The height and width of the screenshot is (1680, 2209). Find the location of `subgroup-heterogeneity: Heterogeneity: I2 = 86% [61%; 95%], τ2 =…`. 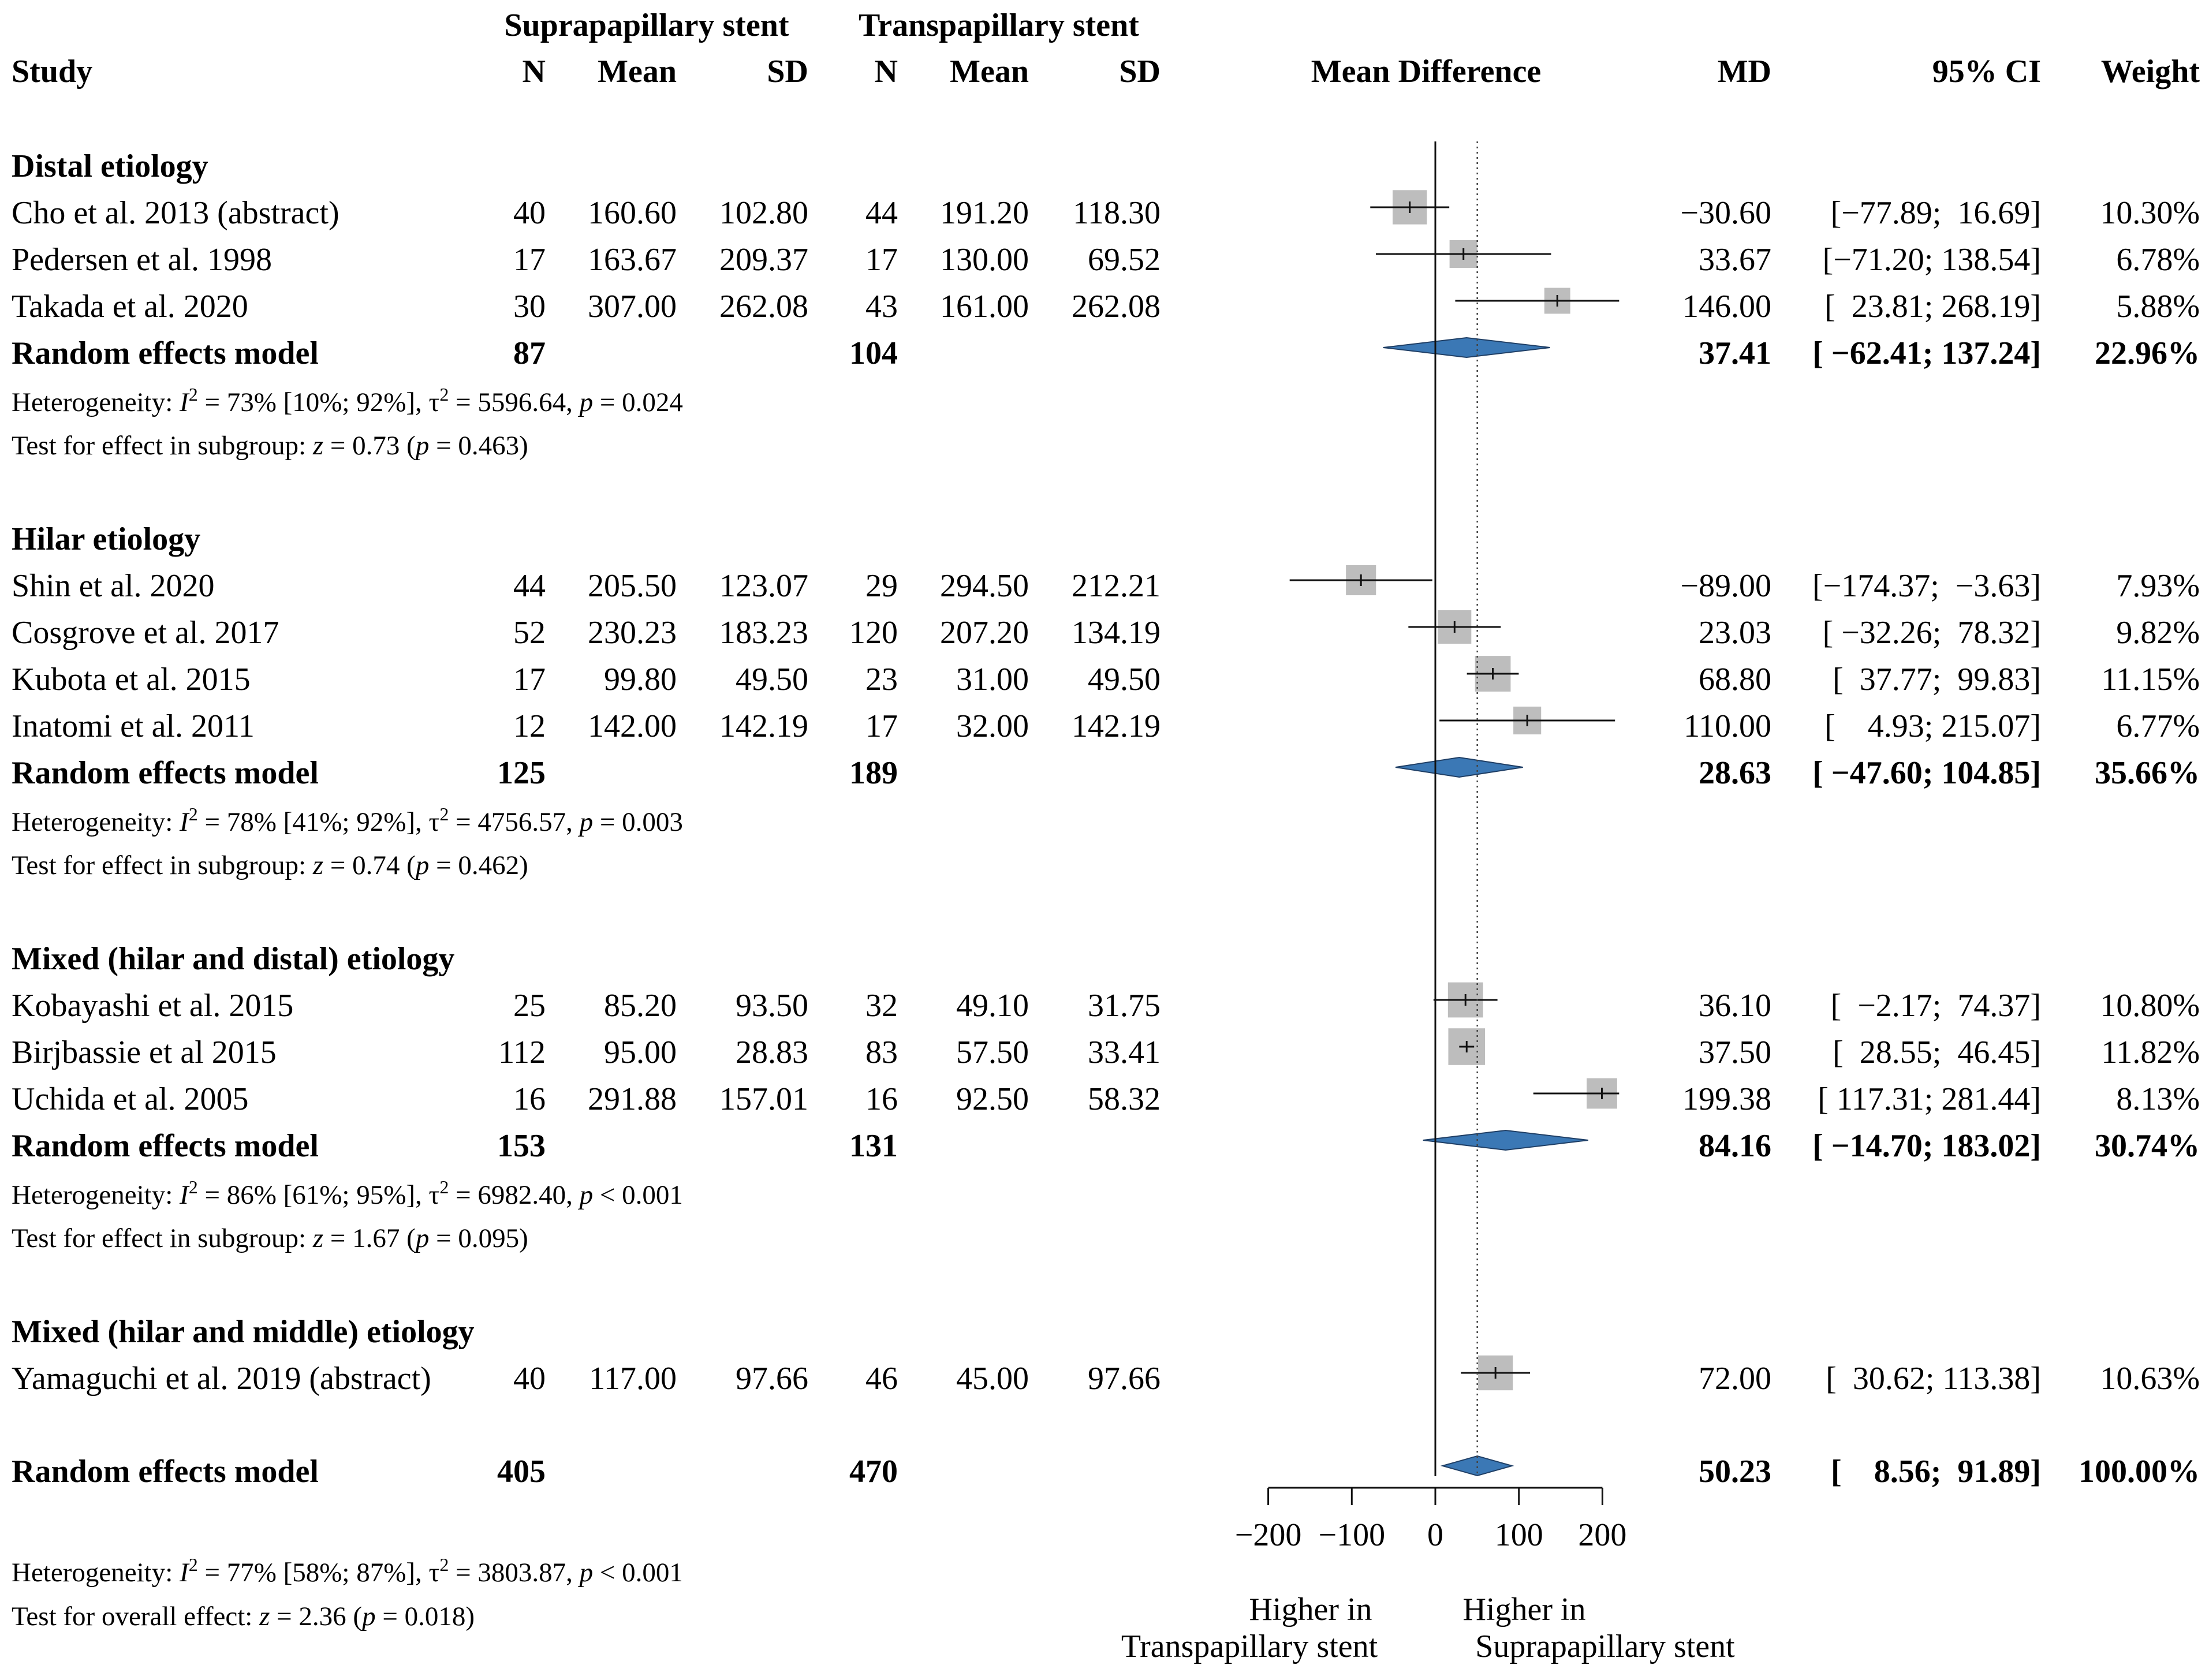

subgroup-heterogeneity: Heterogeneity: I2 = 86% [61%; 95%], τ2 =… is located at coordinates (347, 1193).